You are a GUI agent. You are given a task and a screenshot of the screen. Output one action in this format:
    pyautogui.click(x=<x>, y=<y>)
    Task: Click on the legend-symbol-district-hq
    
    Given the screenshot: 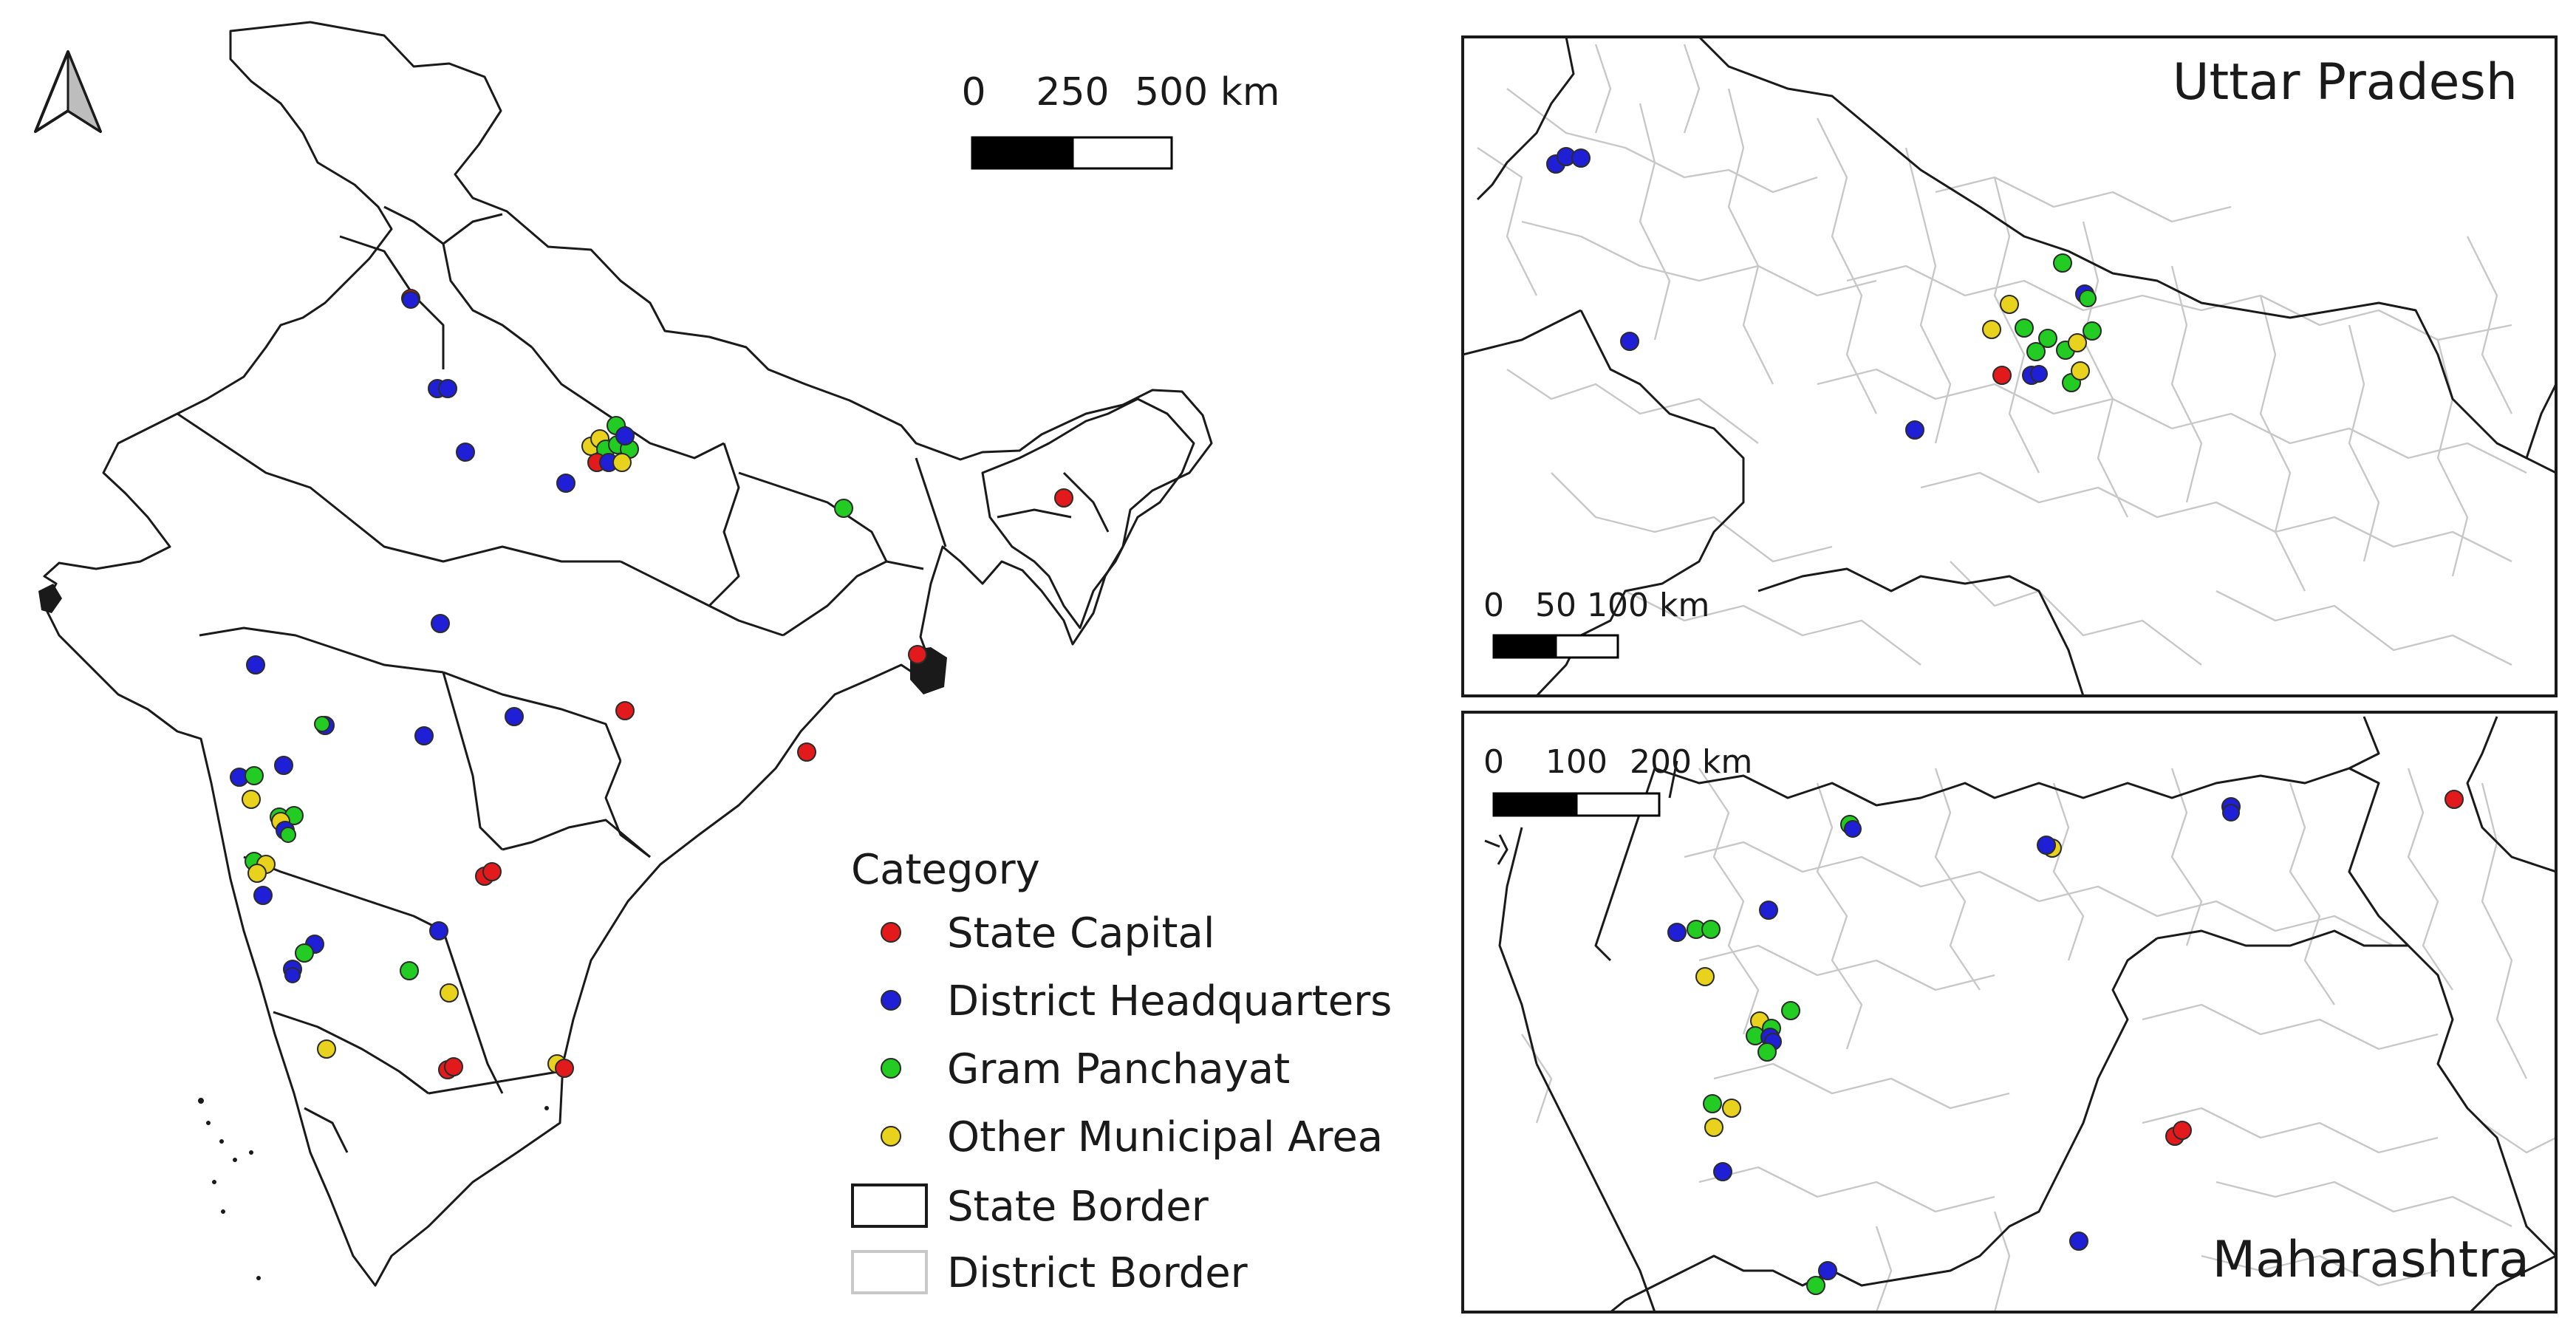 What is the action you would take?
    pyautogui.click(x=891, y=1000)
    